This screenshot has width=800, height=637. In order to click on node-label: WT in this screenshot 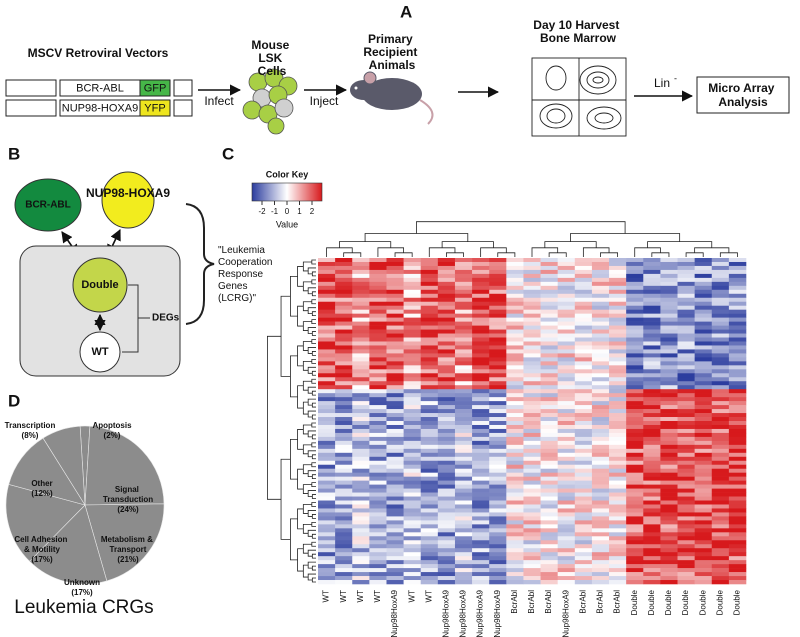, I will do `click(99, 352)`.